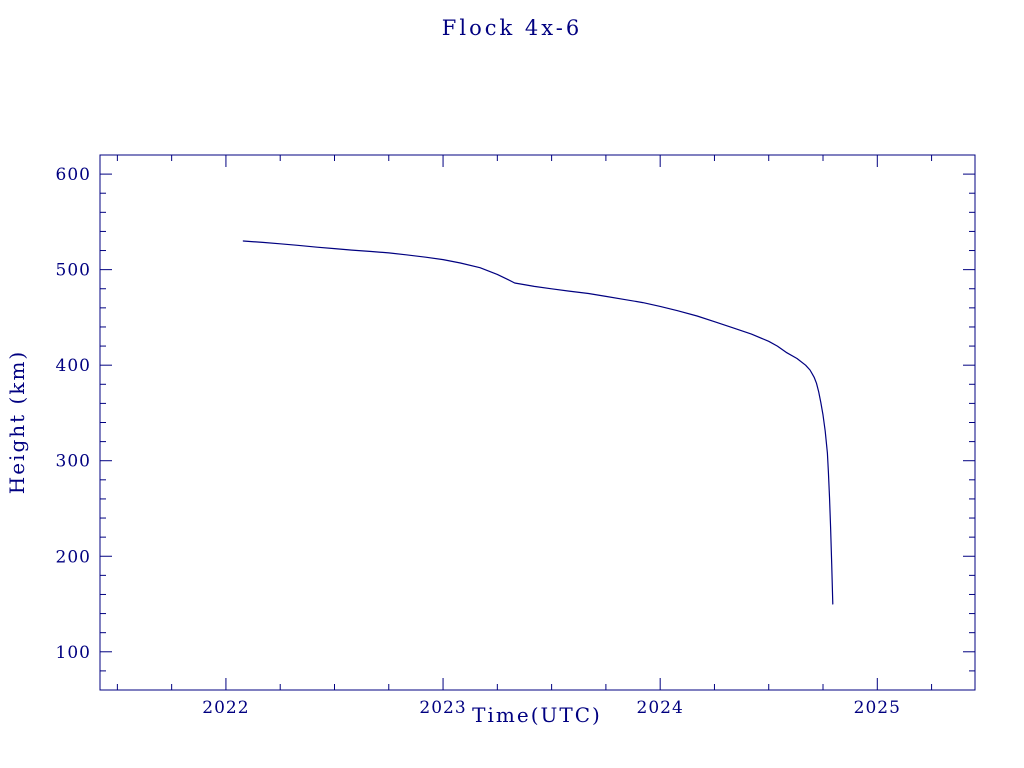 This screenshot has height=768, width=1024. Describe the element at coordinates (73, 462) in the screenshot. I see `y-tick-label: 300` at that location.